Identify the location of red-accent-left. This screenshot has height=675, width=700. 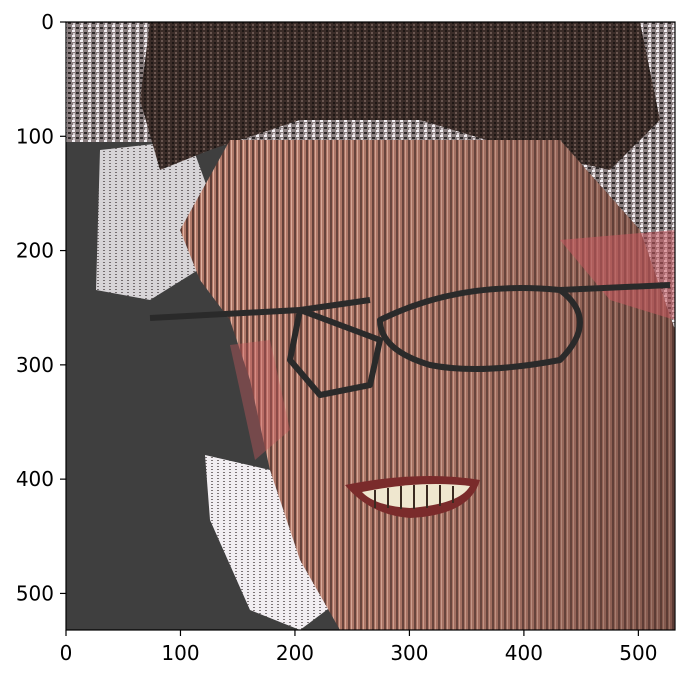
(260, 400).